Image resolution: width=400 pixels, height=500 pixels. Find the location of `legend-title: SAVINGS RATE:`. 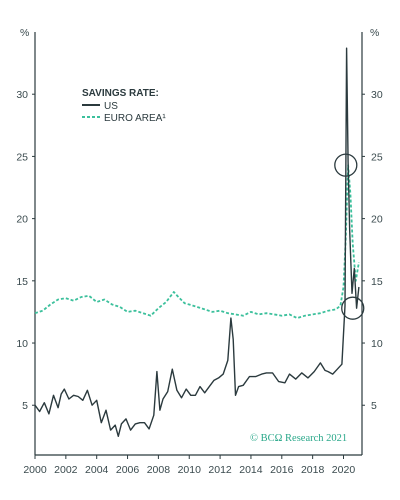

legend-title: SAVINGS RATE: is located at coordinates (120, 93).